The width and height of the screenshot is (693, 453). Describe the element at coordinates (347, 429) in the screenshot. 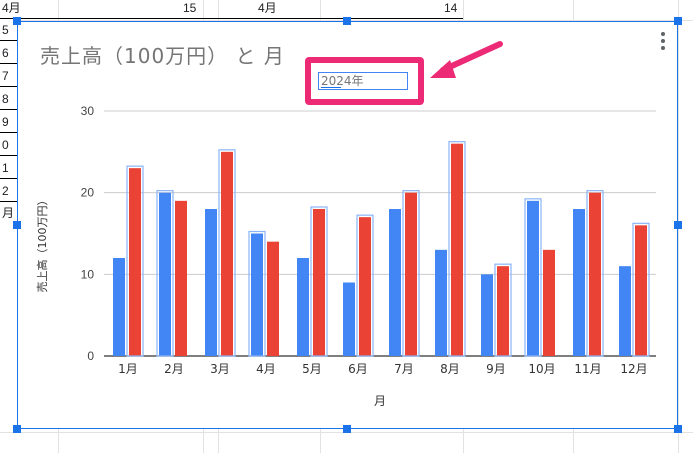

I see `resize-handle-bottom` at that location.